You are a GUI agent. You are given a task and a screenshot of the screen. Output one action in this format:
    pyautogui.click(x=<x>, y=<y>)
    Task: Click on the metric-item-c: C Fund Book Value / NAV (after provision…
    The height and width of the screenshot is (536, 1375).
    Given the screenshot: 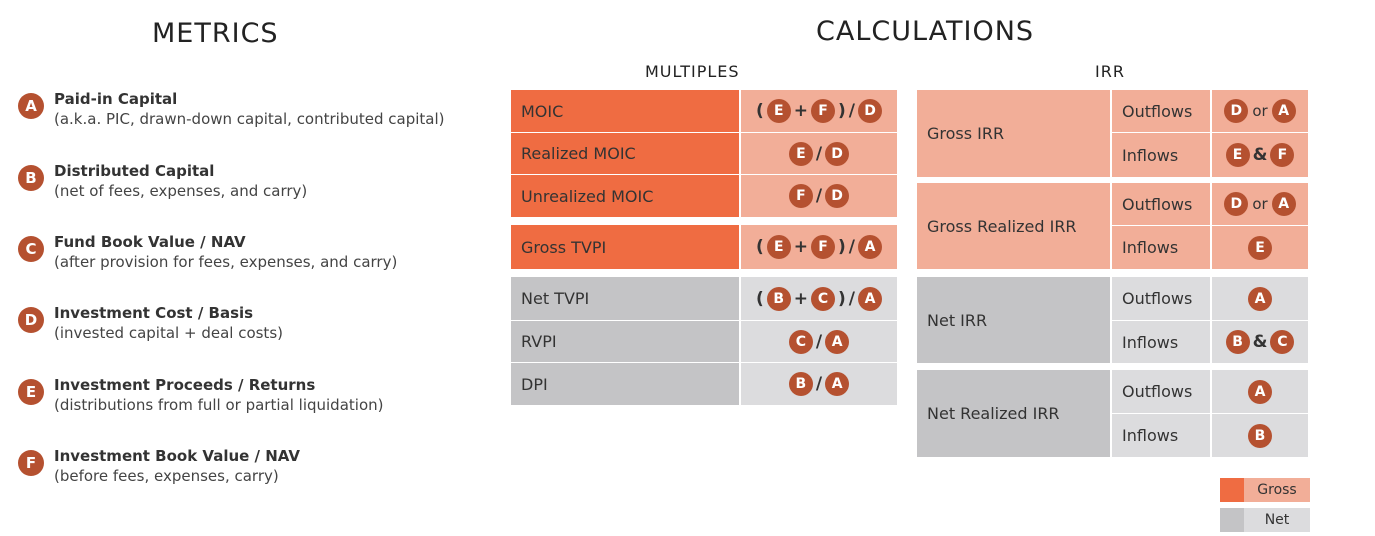 What is the action you would take?
    pyautogui.click(x=253, y=258)
    